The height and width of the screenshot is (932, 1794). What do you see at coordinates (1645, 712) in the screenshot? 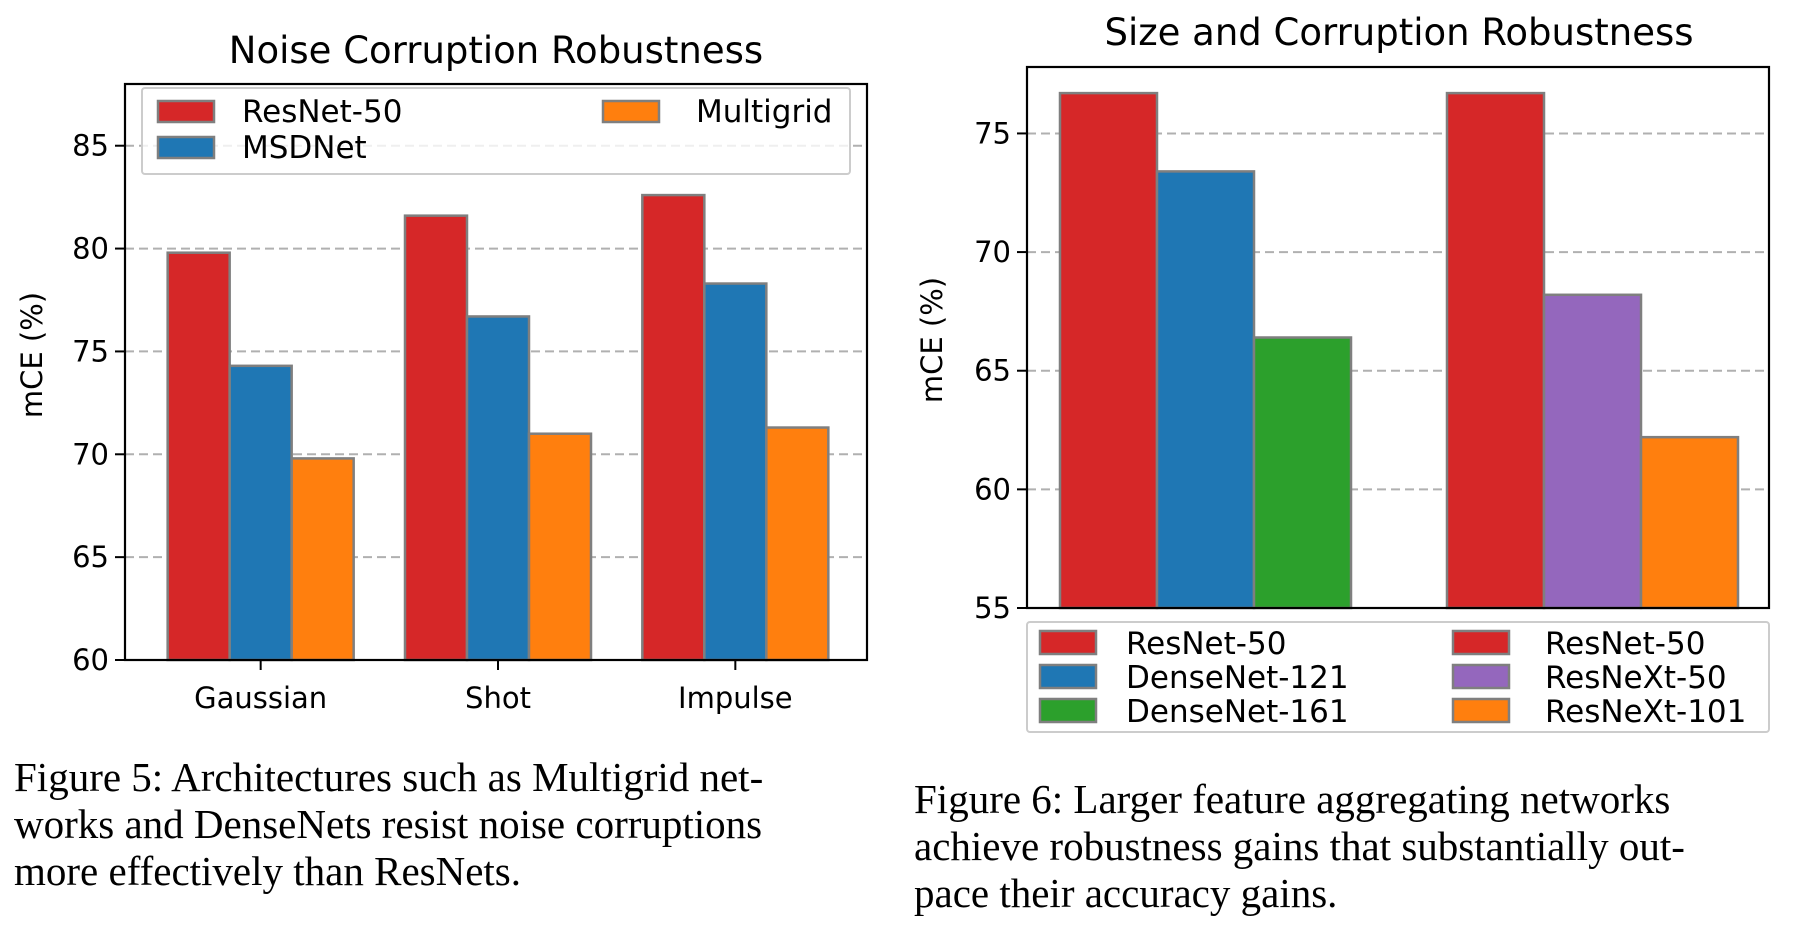
I see `legend-label-resnext101: ResNeXt-101` at bounding box center [1645, 712].